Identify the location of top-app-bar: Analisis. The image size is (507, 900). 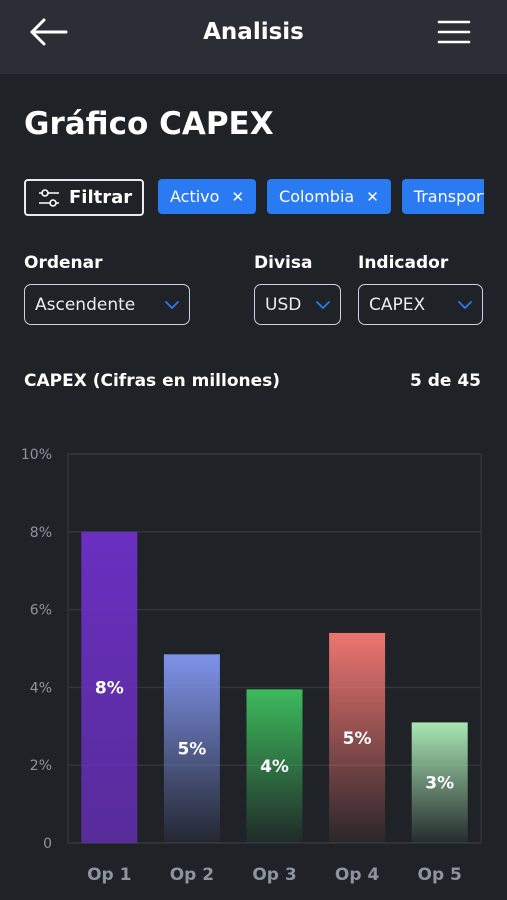
(253, 37).